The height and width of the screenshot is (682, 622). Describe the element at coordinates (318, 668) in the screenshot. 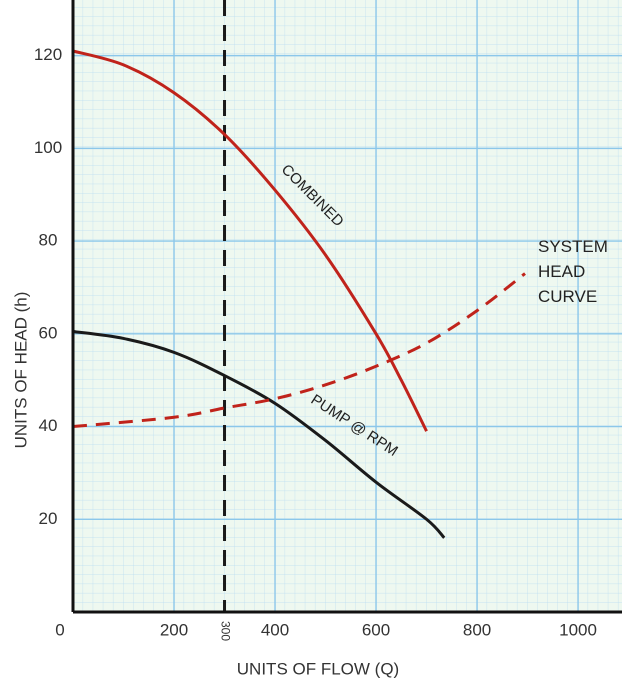

I see `x-axis-label: UNITS OF FLOW (Q)` at that location.